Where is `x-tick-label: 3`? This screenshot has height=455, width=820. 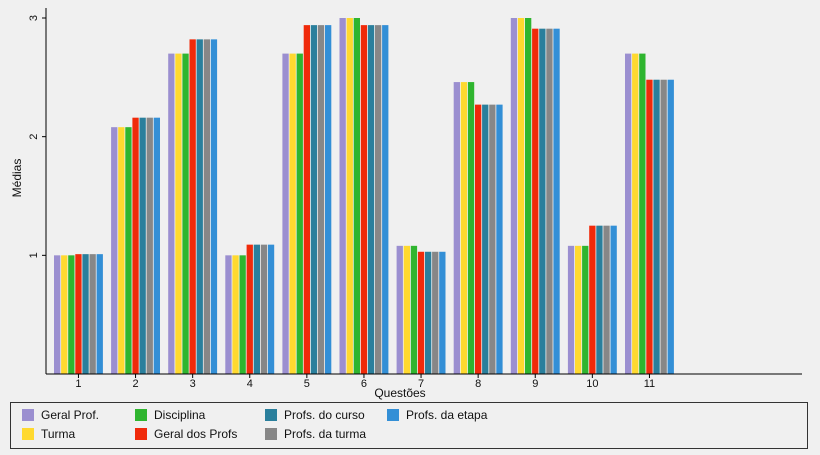 x-tick-label: 3 is located at coordinates (193, 384).